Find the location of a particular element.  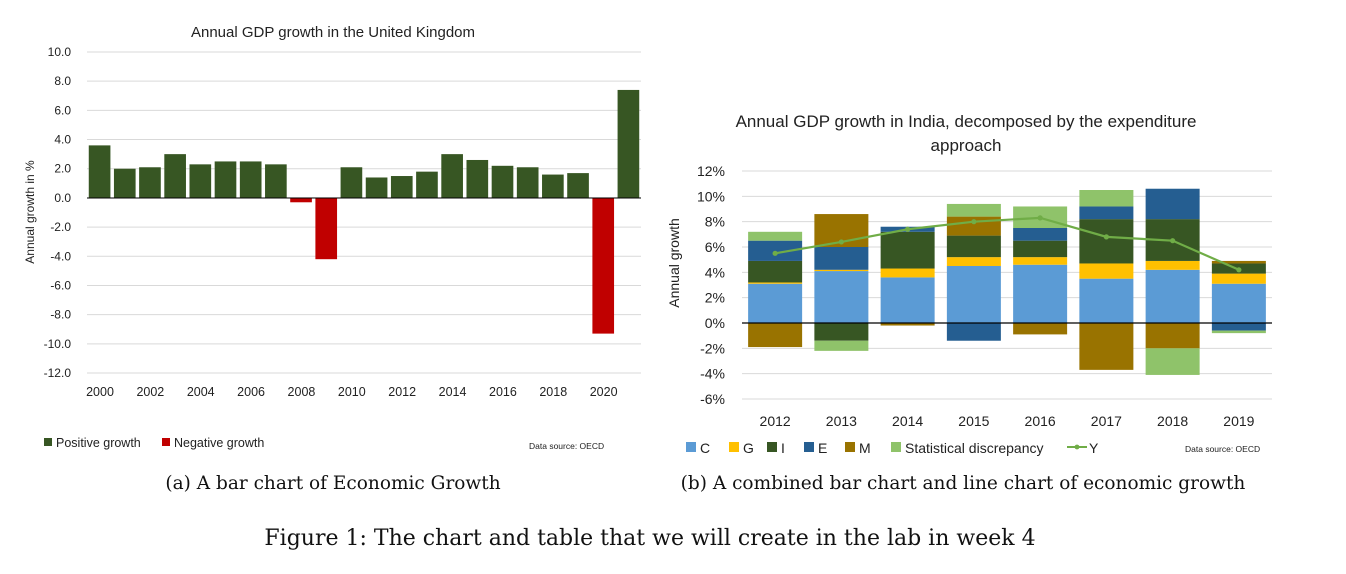

india-x-tick-label: 2015 is located at coordinates (973, 421).